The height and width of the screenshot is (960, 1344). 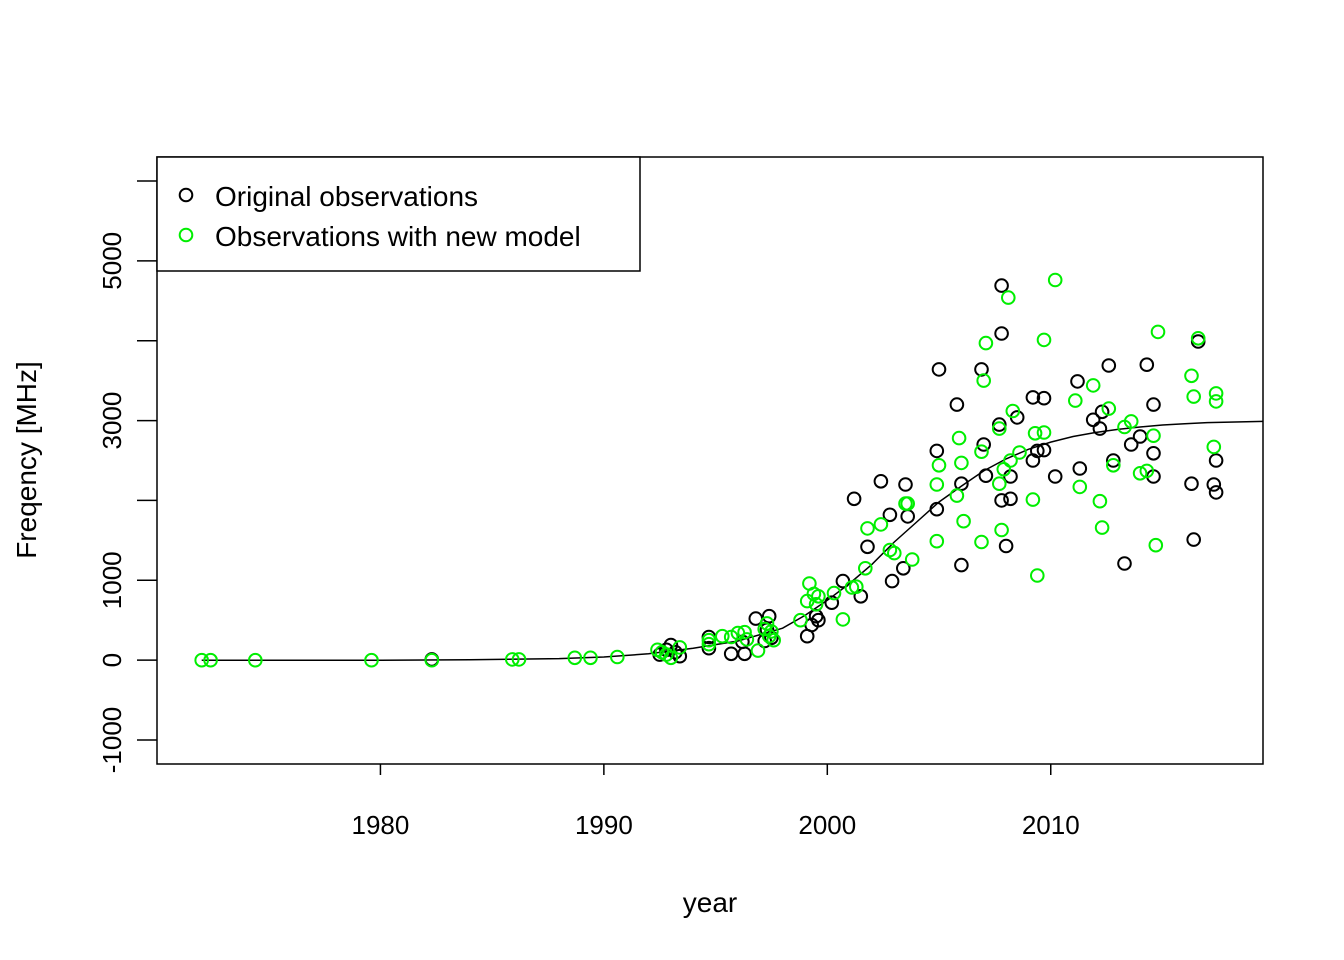 What do you see at coordinates (716, 802) in the screenshot?
I see `x-axis: 1980 1990 2000 2010` at bounding box center [716, 802].